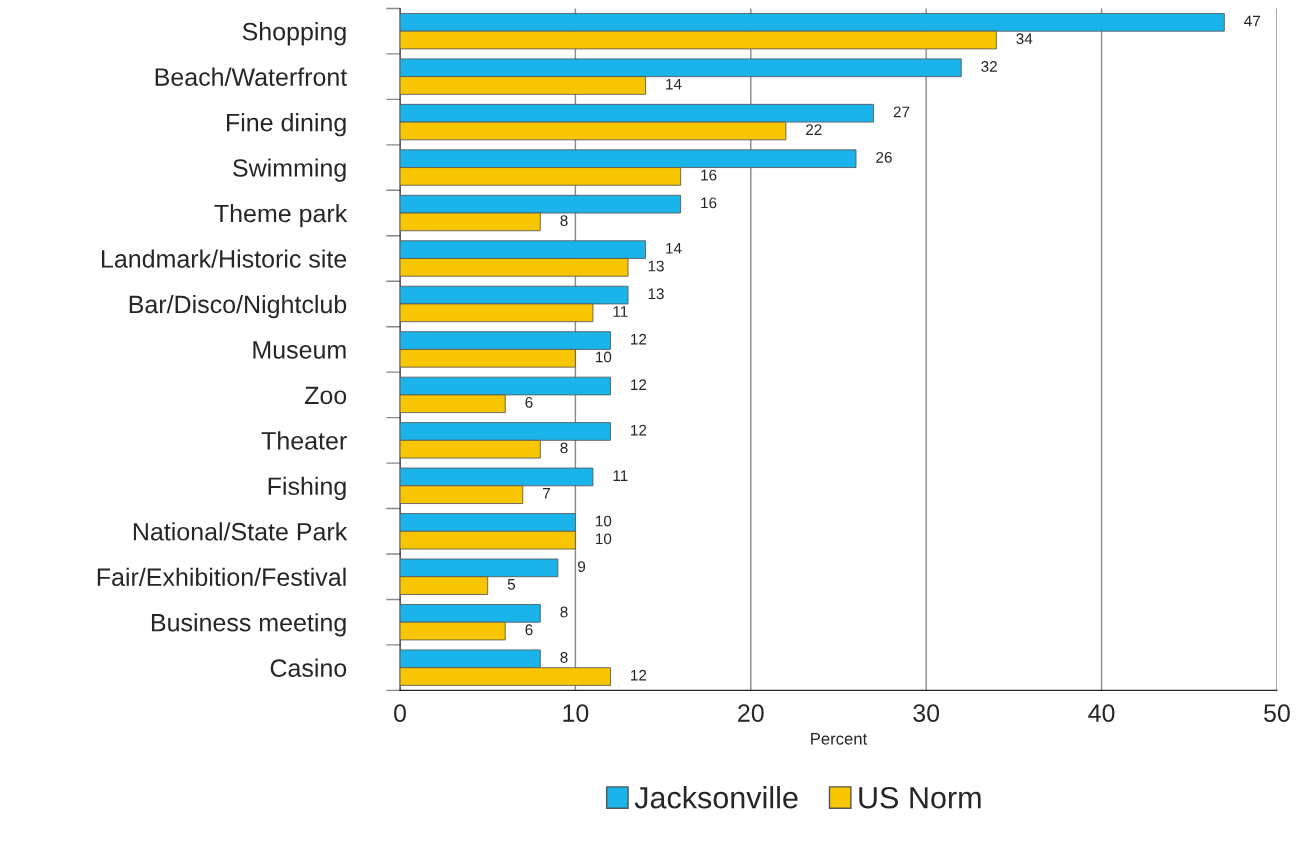  I want to click on x-tick-label: 40, so click(1101, 713).